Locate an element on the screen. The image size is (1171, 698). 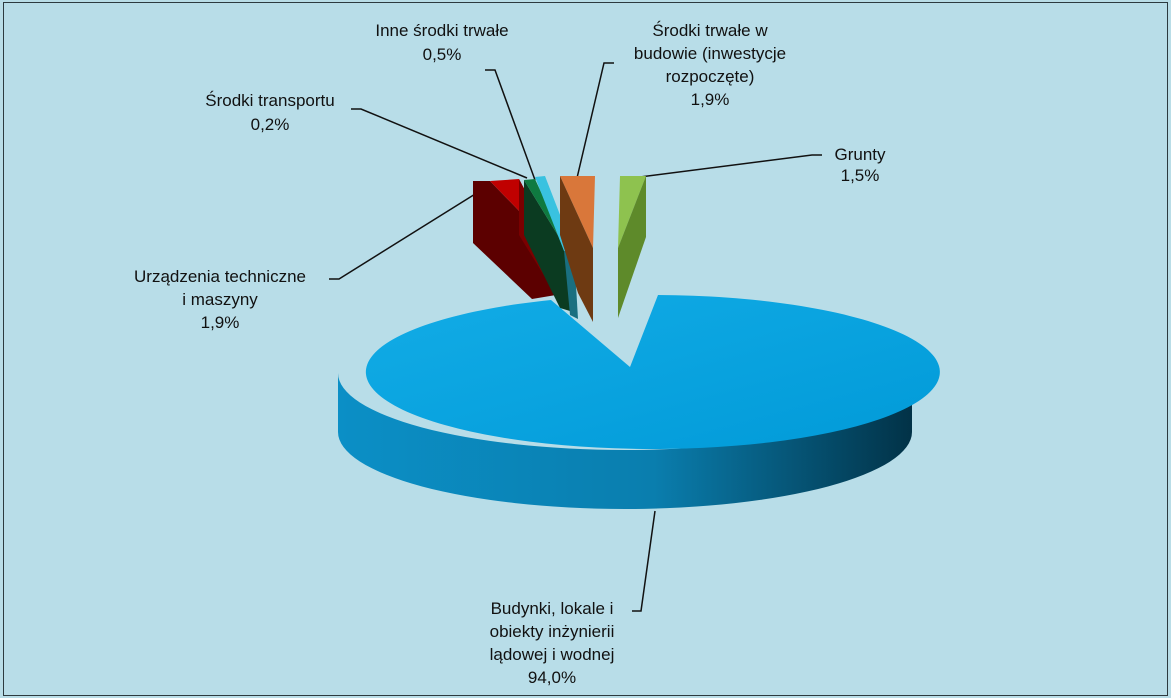
slice-grunty-side is located at coordinates (632, 247).